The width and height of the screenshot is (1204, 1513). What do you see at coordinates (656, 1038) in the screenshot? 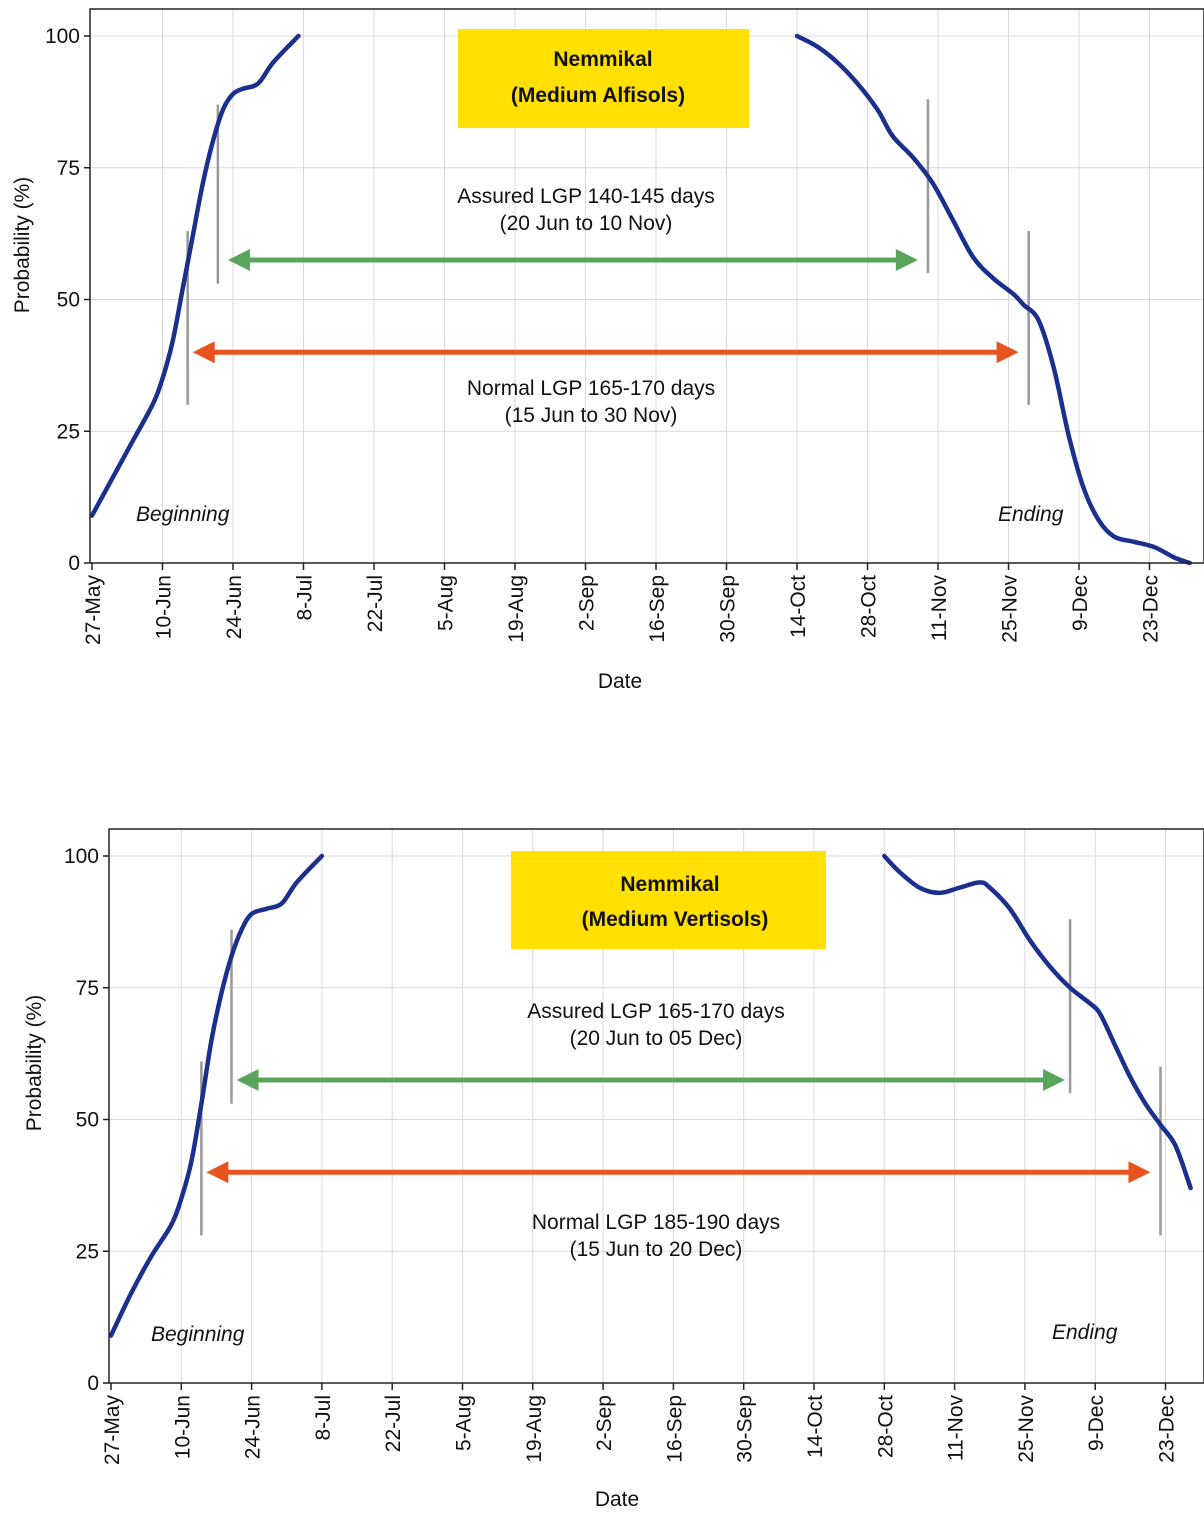
I see `assured-lgp-dates: (20 Jun to 05 Dec)` at bounding box center [656, 1038].